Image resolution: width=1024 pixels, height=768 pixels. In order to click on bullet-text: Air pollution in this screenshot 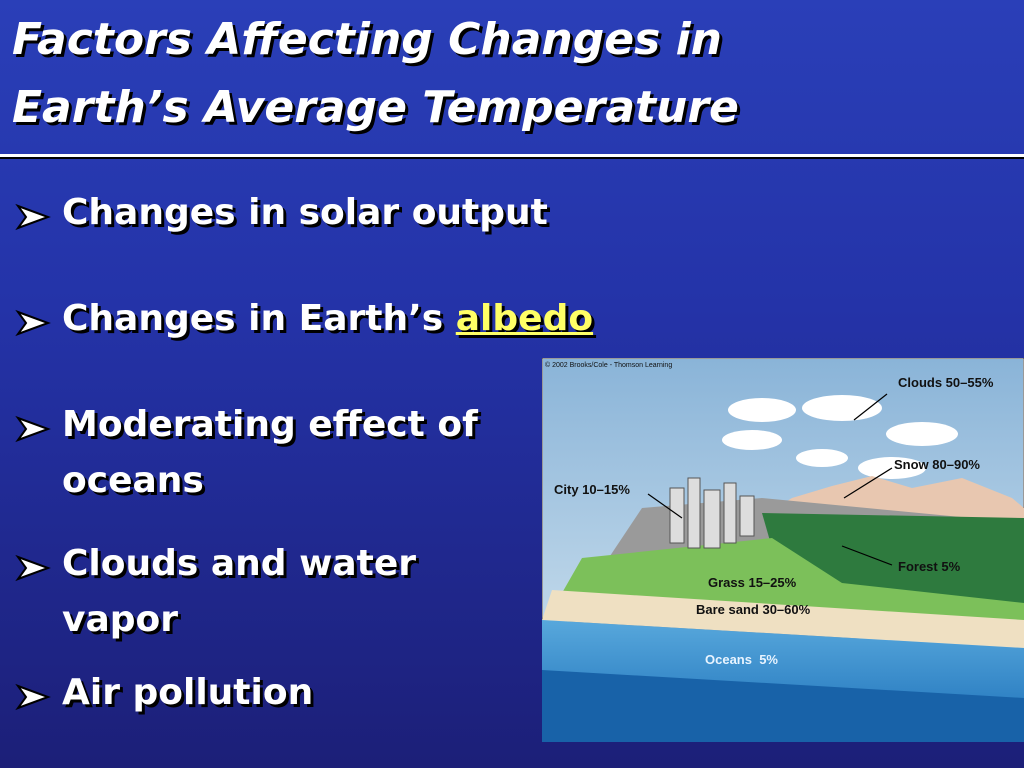, I will do `click(188, 692)`.